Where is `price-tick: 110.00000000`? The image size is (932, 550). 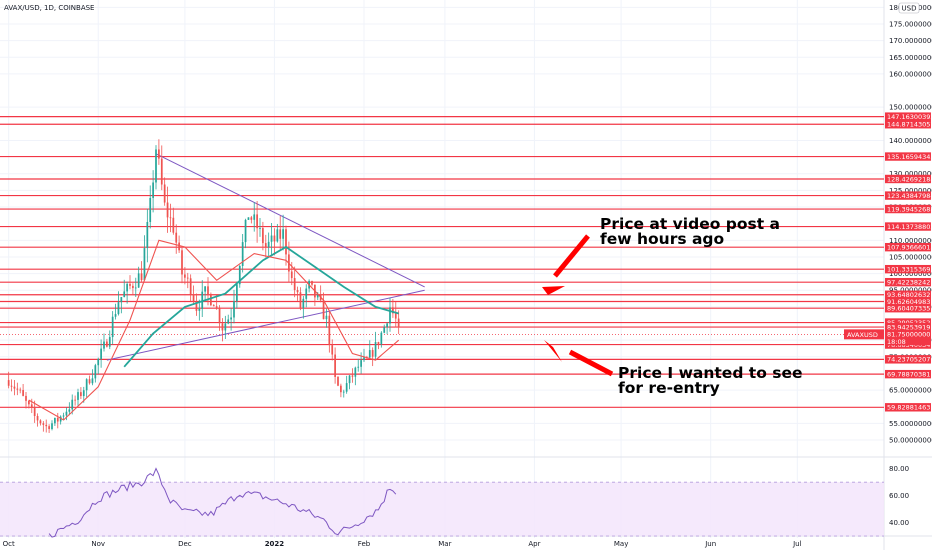
price-tick: 110.00000000 is located at coordinates (910, 241).